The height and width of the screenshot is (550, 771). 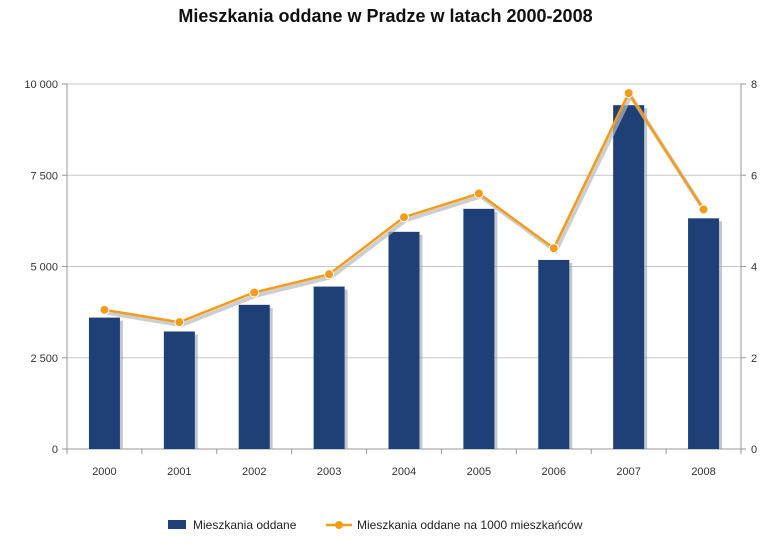 What do you see at coordinates (703, 472) in the screenshot?
I see `x-tick-label: 2008` at bounding box center [703, 472].